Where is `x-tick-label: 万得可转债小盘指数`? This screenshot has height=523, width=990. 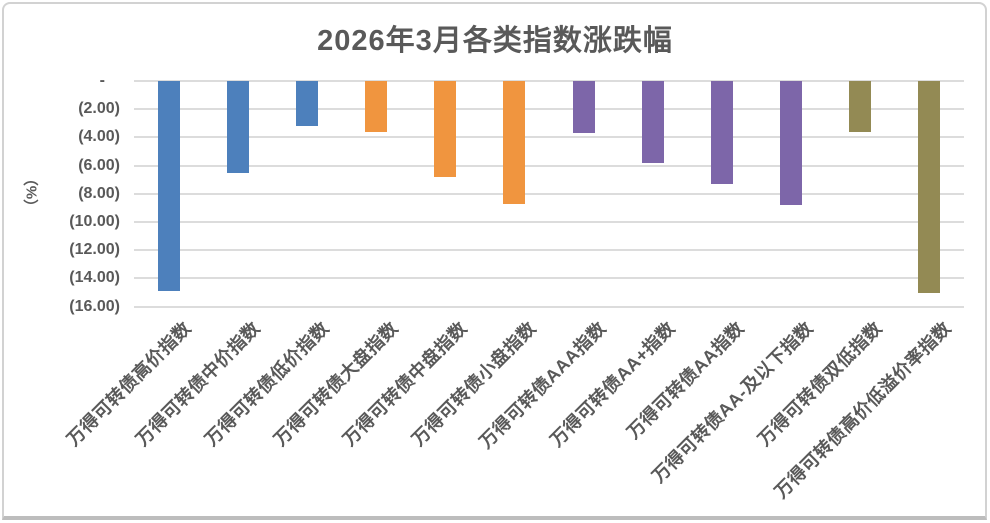
x-tick-label: 万得可转债小盘指数 is located at coordinates (474, 383).